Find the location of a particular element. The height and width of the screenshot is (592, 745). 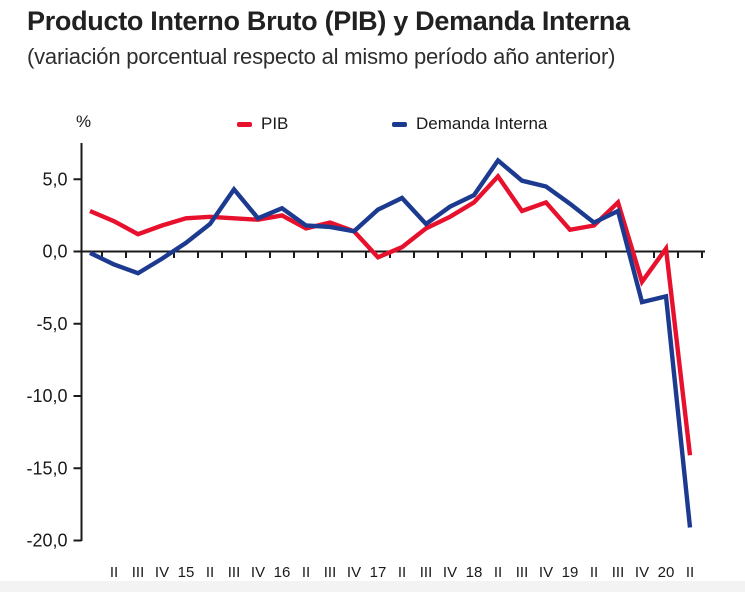

x-axis-label: 15 is located at coordinates (186, 572).